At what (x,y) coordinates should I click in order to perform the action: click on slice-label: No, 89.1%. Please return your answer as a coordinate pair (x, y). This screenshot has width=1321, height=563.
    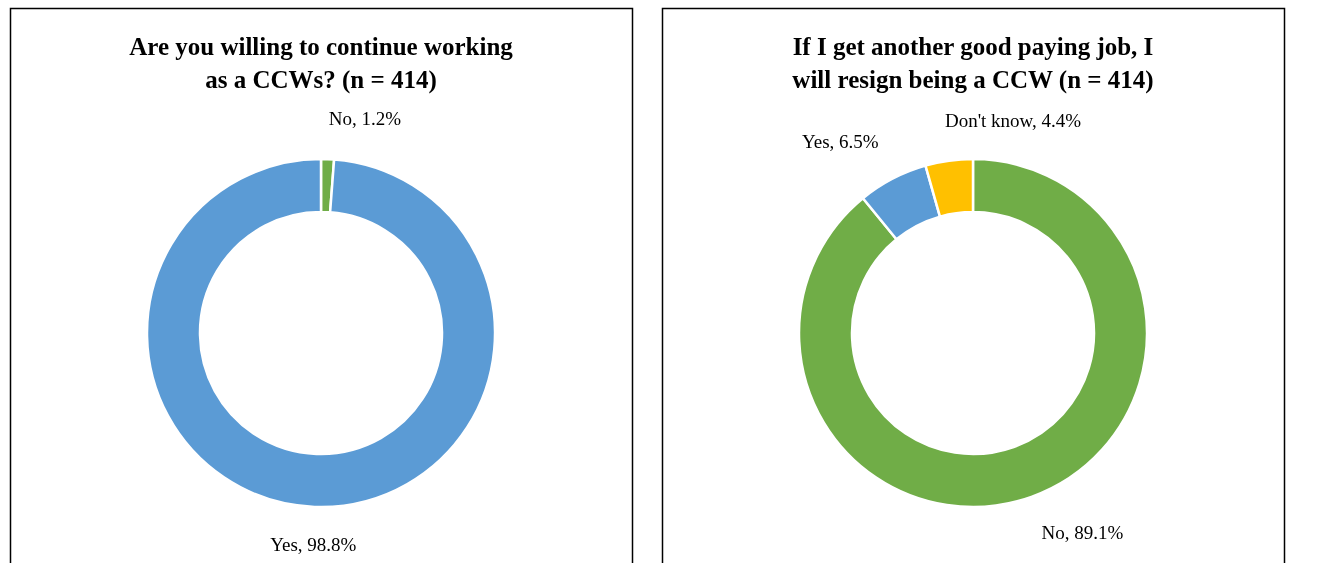
    Looking at the image, I should click on (1082, 533).